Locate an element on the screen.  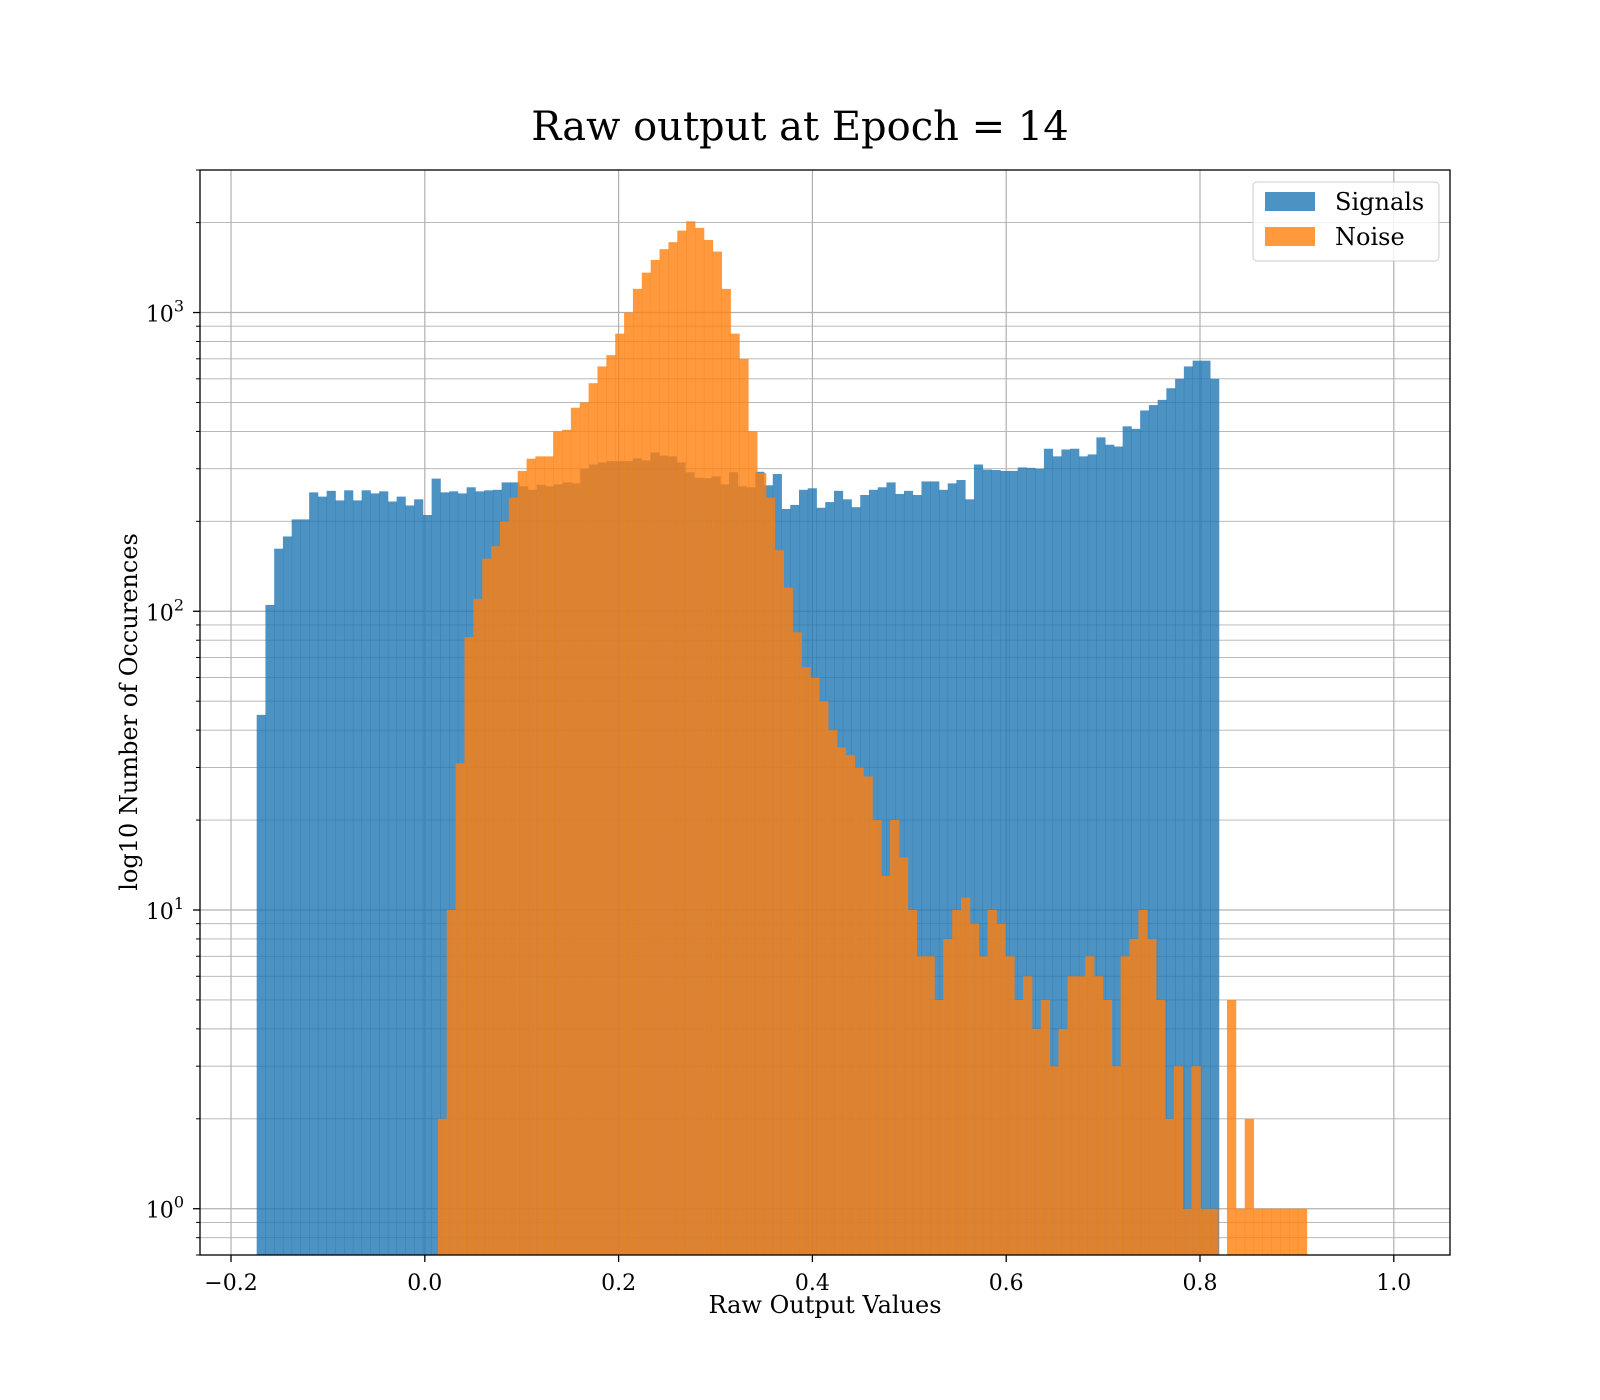
legend-label-signals: Signals is located at coordinates (1379, 202).